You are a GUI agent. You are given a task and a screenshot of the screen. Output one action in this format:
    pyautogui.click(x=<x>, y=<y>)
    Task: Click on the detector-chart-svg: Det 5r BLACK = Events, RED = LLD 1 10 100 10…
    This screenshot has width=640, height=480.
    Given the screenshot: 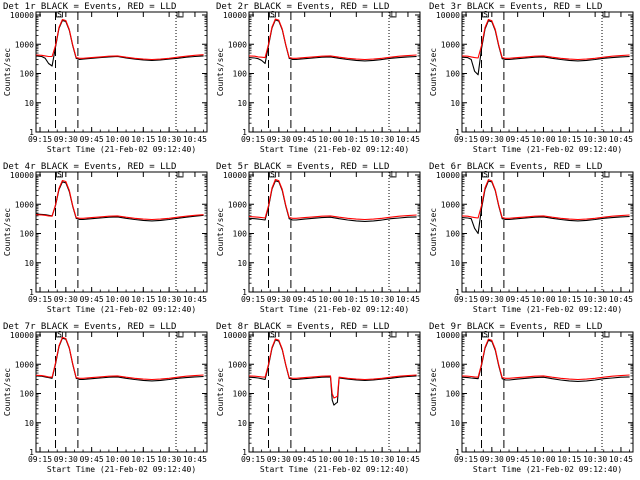 What is the action you would take?
    pyautogui.click(x=318, y=238)
    